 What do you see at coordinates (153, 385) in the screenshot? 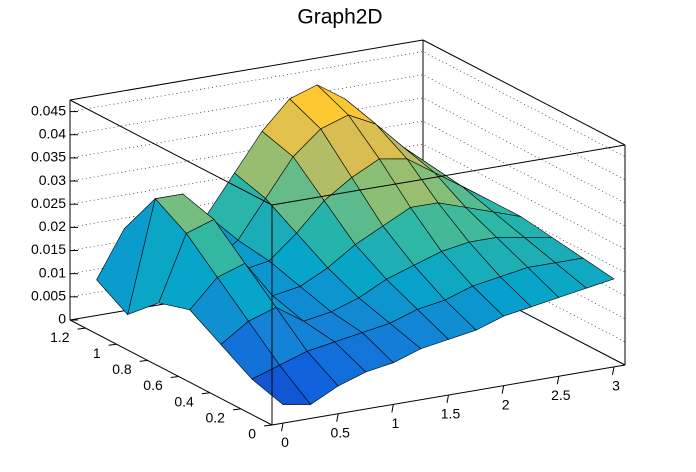
I see `y-tick-label: 0.6` at bounding box center [153, 385].